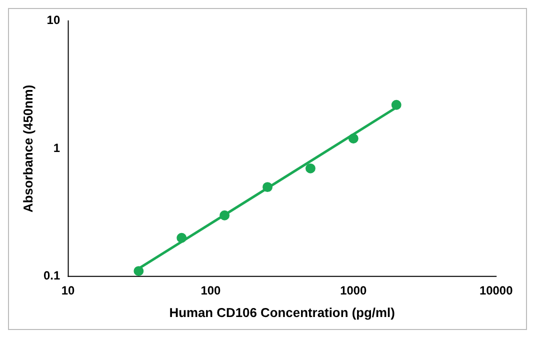 The height and width of the screenshot is (338, 535). What do you see at coordinates (68, 291) in the screenshot?
I see `x-tick-label: 10` at bounding box center [68, 291].